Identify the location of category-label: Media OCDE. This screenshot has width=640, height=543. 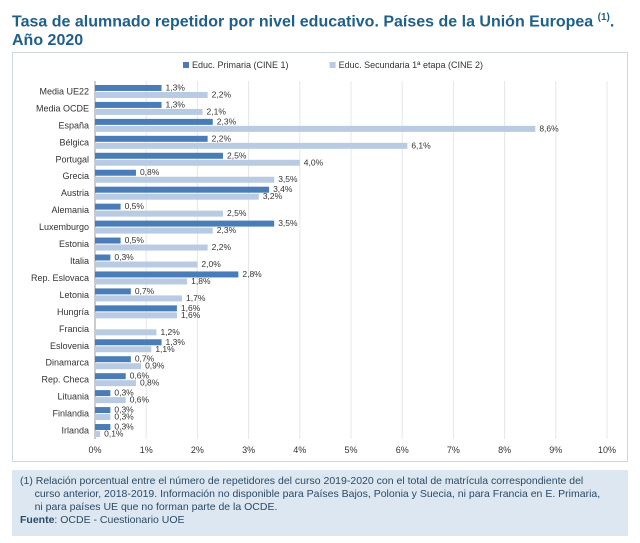
(62, 108).